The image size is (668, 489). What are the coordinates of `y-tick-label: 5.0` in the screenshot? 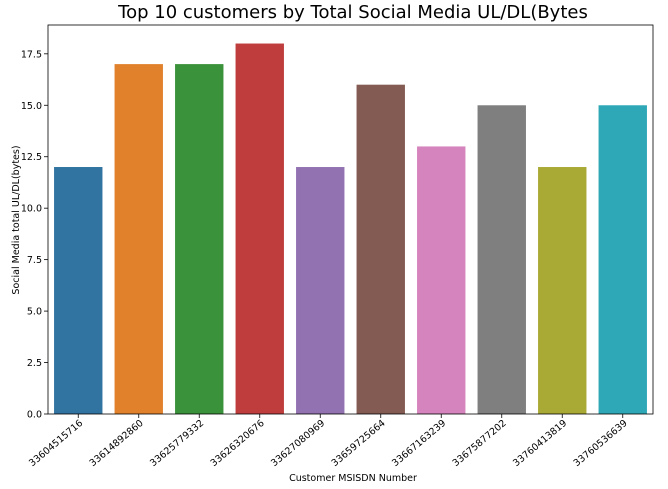 It's located at (34, 312).